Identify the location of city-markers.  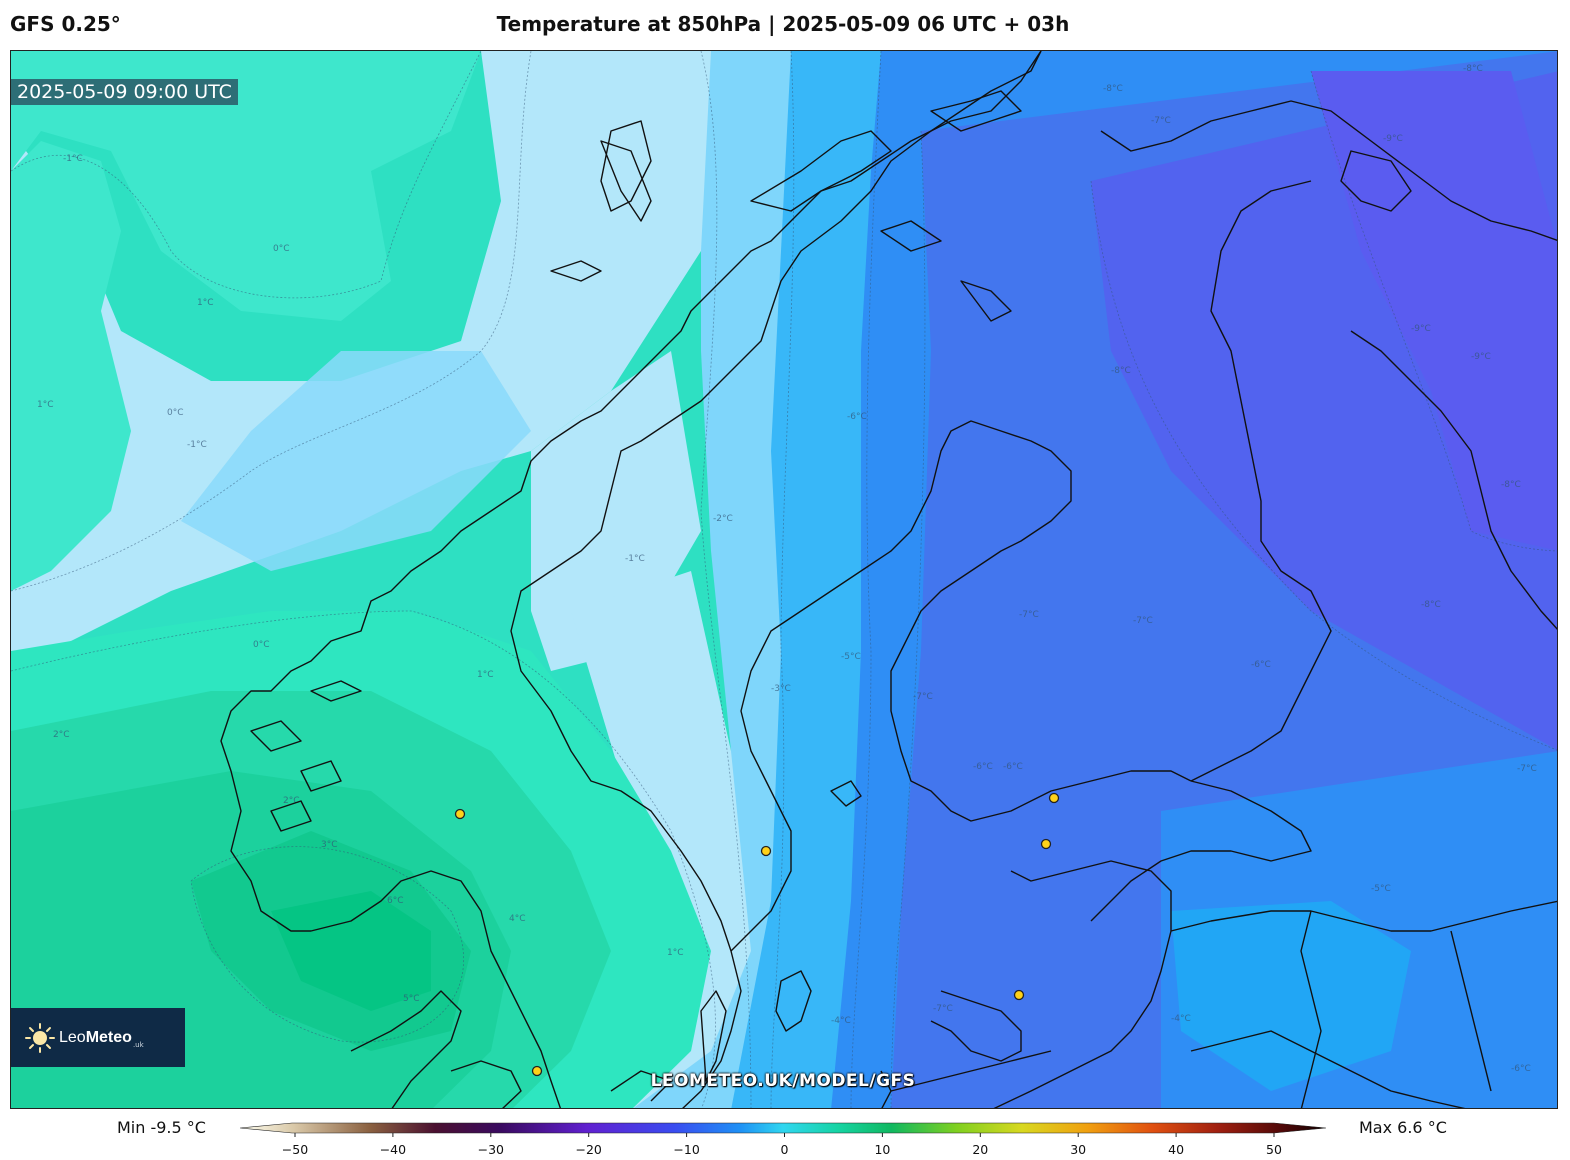
(757, 934).